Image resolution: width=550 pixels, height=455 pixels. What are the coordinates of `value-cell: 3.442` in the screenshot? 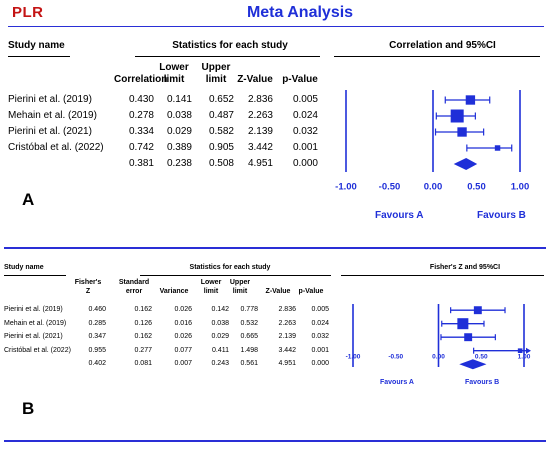 It's located at (287, 350).